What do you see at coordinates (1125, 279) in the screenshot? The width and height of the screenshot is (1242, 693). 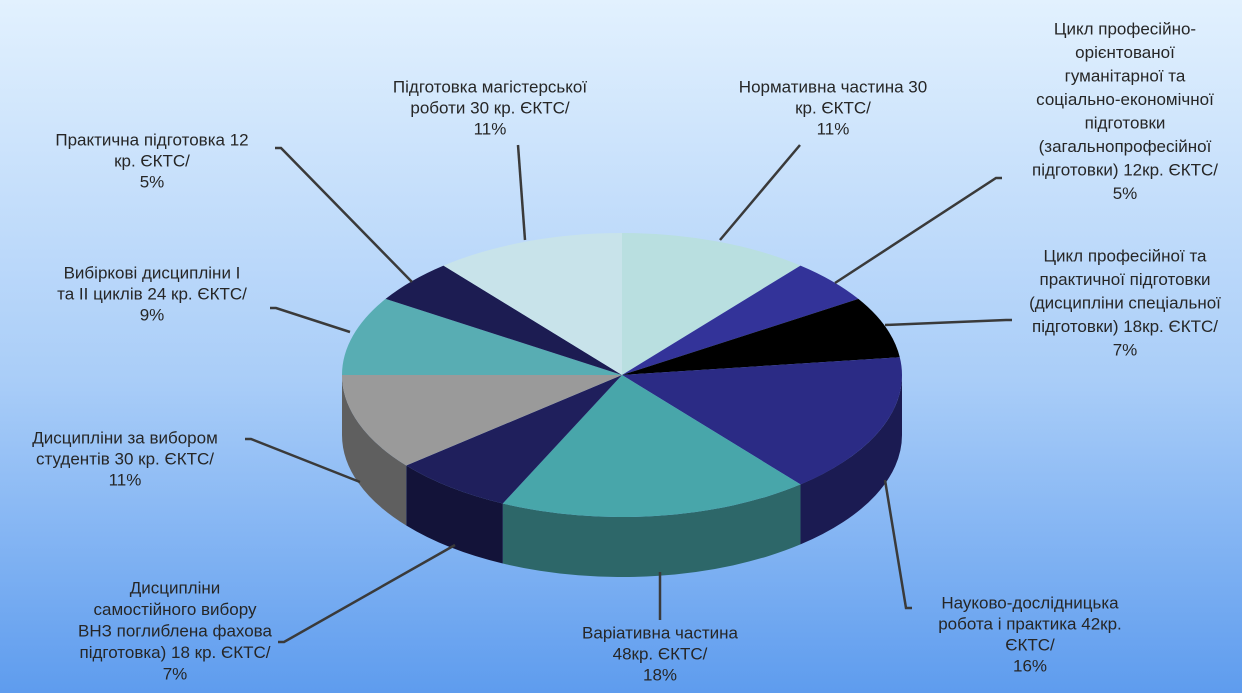 I see `data-label: практичної підготовки` at bounding box center [1125, 279].